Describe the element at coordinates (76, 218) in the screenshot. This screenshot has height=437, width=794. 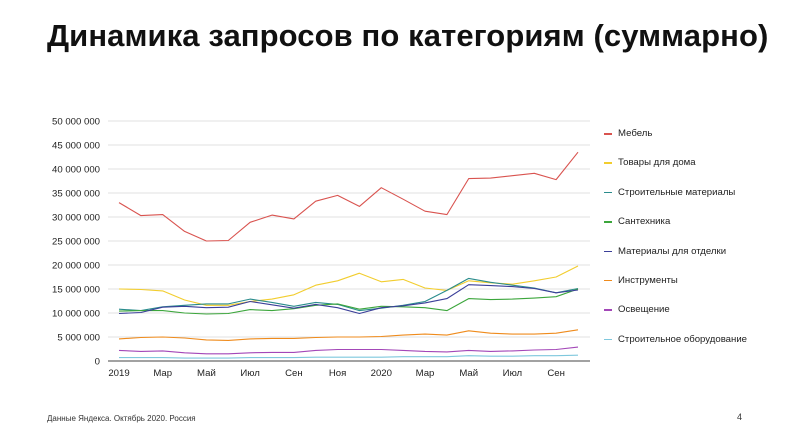
I see `y-tick-label: 30 000 000` at that location.